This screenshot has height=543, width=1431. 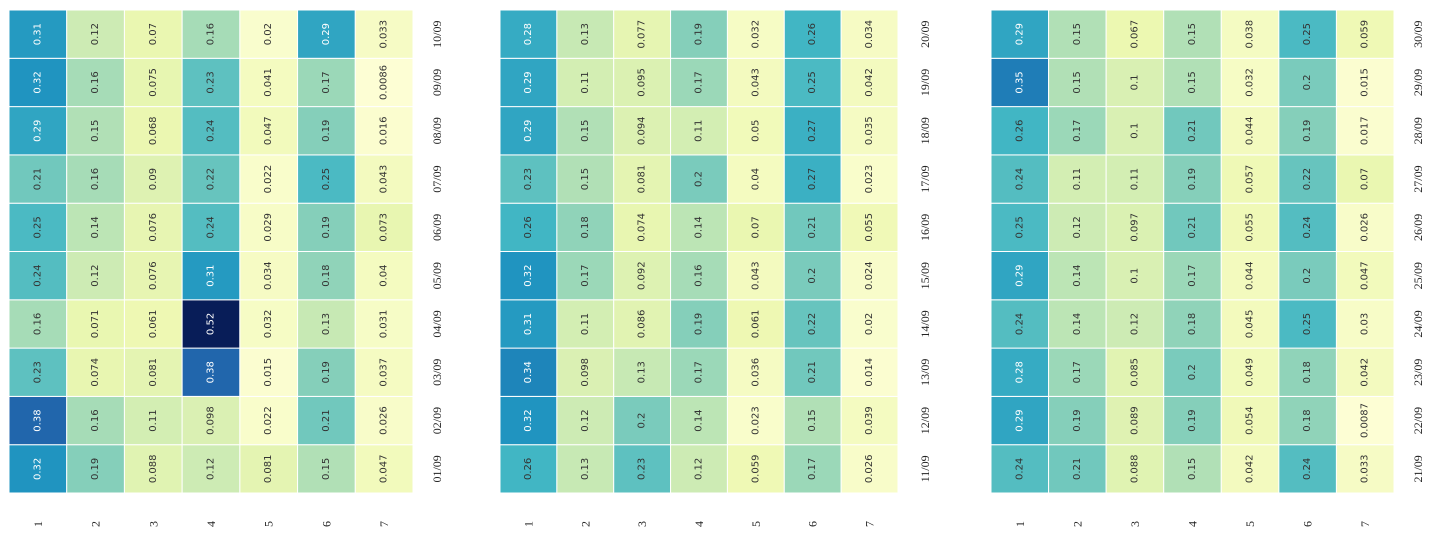 I want to click on date-tick-label: 05/09, so click(x=437, y=275).